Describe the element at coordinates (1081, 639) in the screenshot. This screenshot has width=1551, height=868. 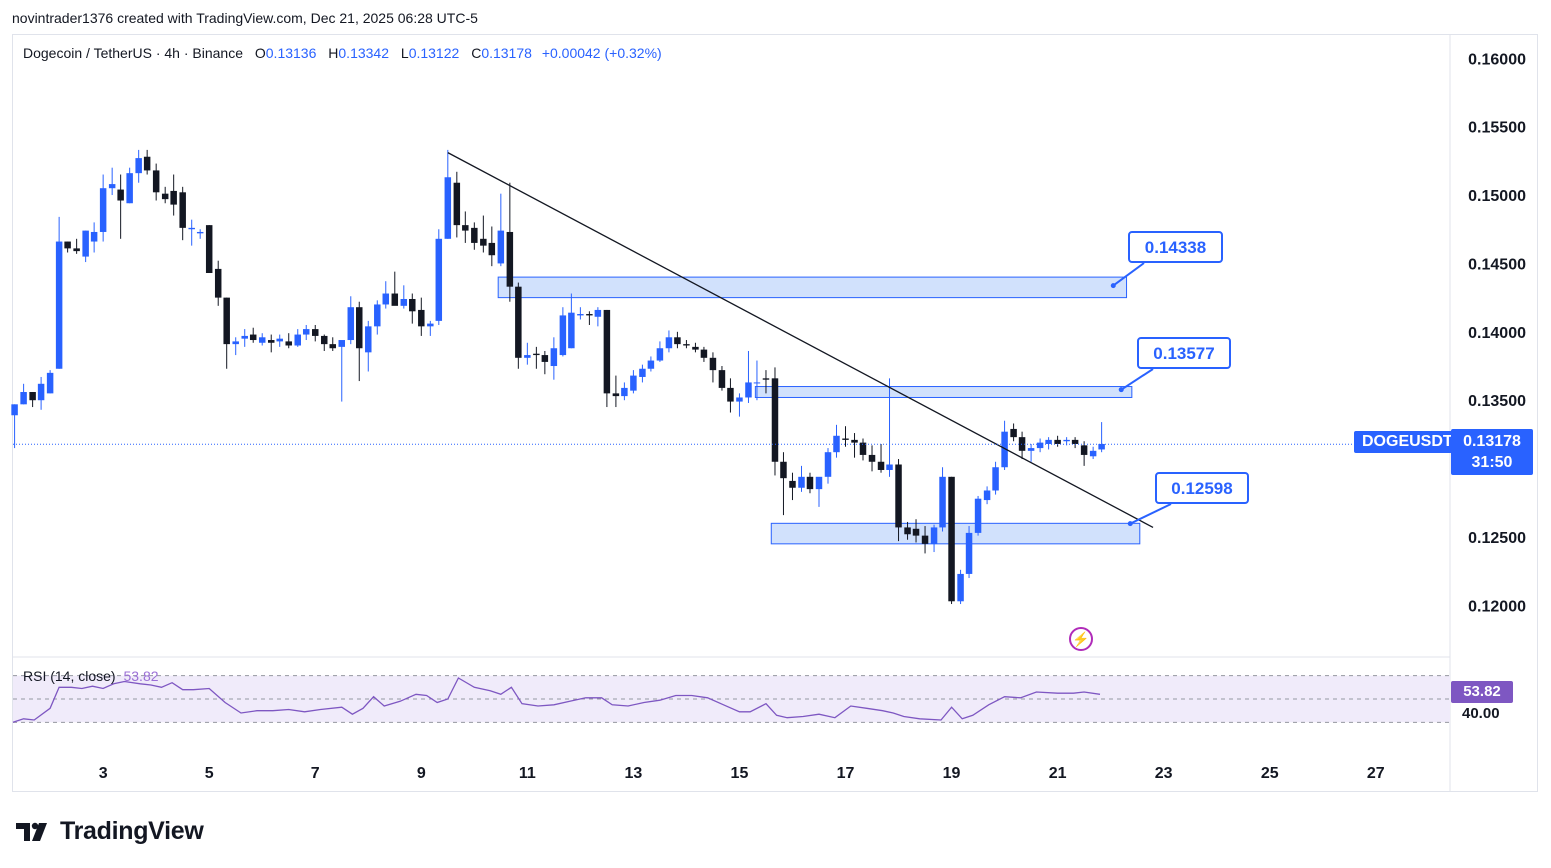
I see `lightning-icon: ⚡` at that location.